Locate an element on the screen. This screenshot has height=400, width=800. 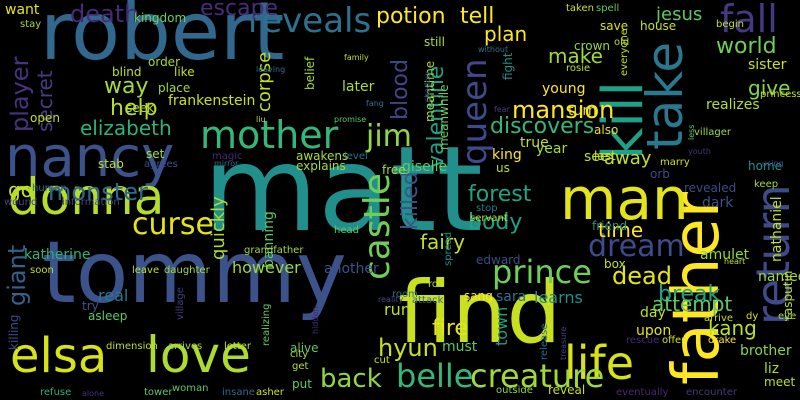
word-leaving: leaving is located at coordinates (271, 69).